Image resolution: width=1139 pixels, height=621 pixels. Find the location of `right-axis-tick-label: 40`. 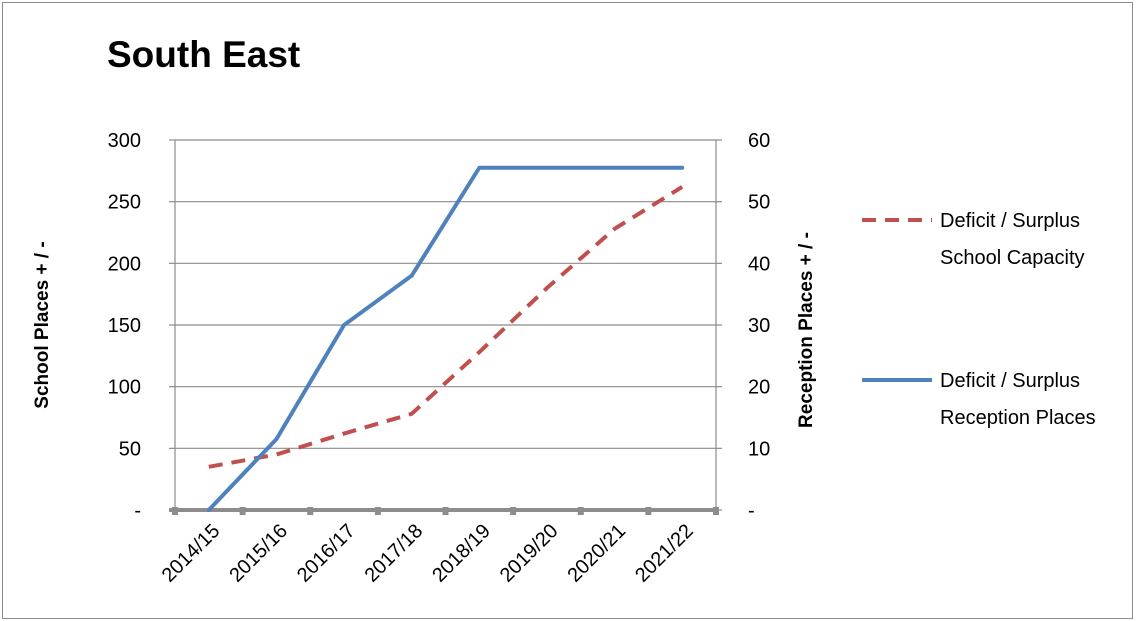

right-axis-tick-label: 40 is located at coordinates (759, 264).